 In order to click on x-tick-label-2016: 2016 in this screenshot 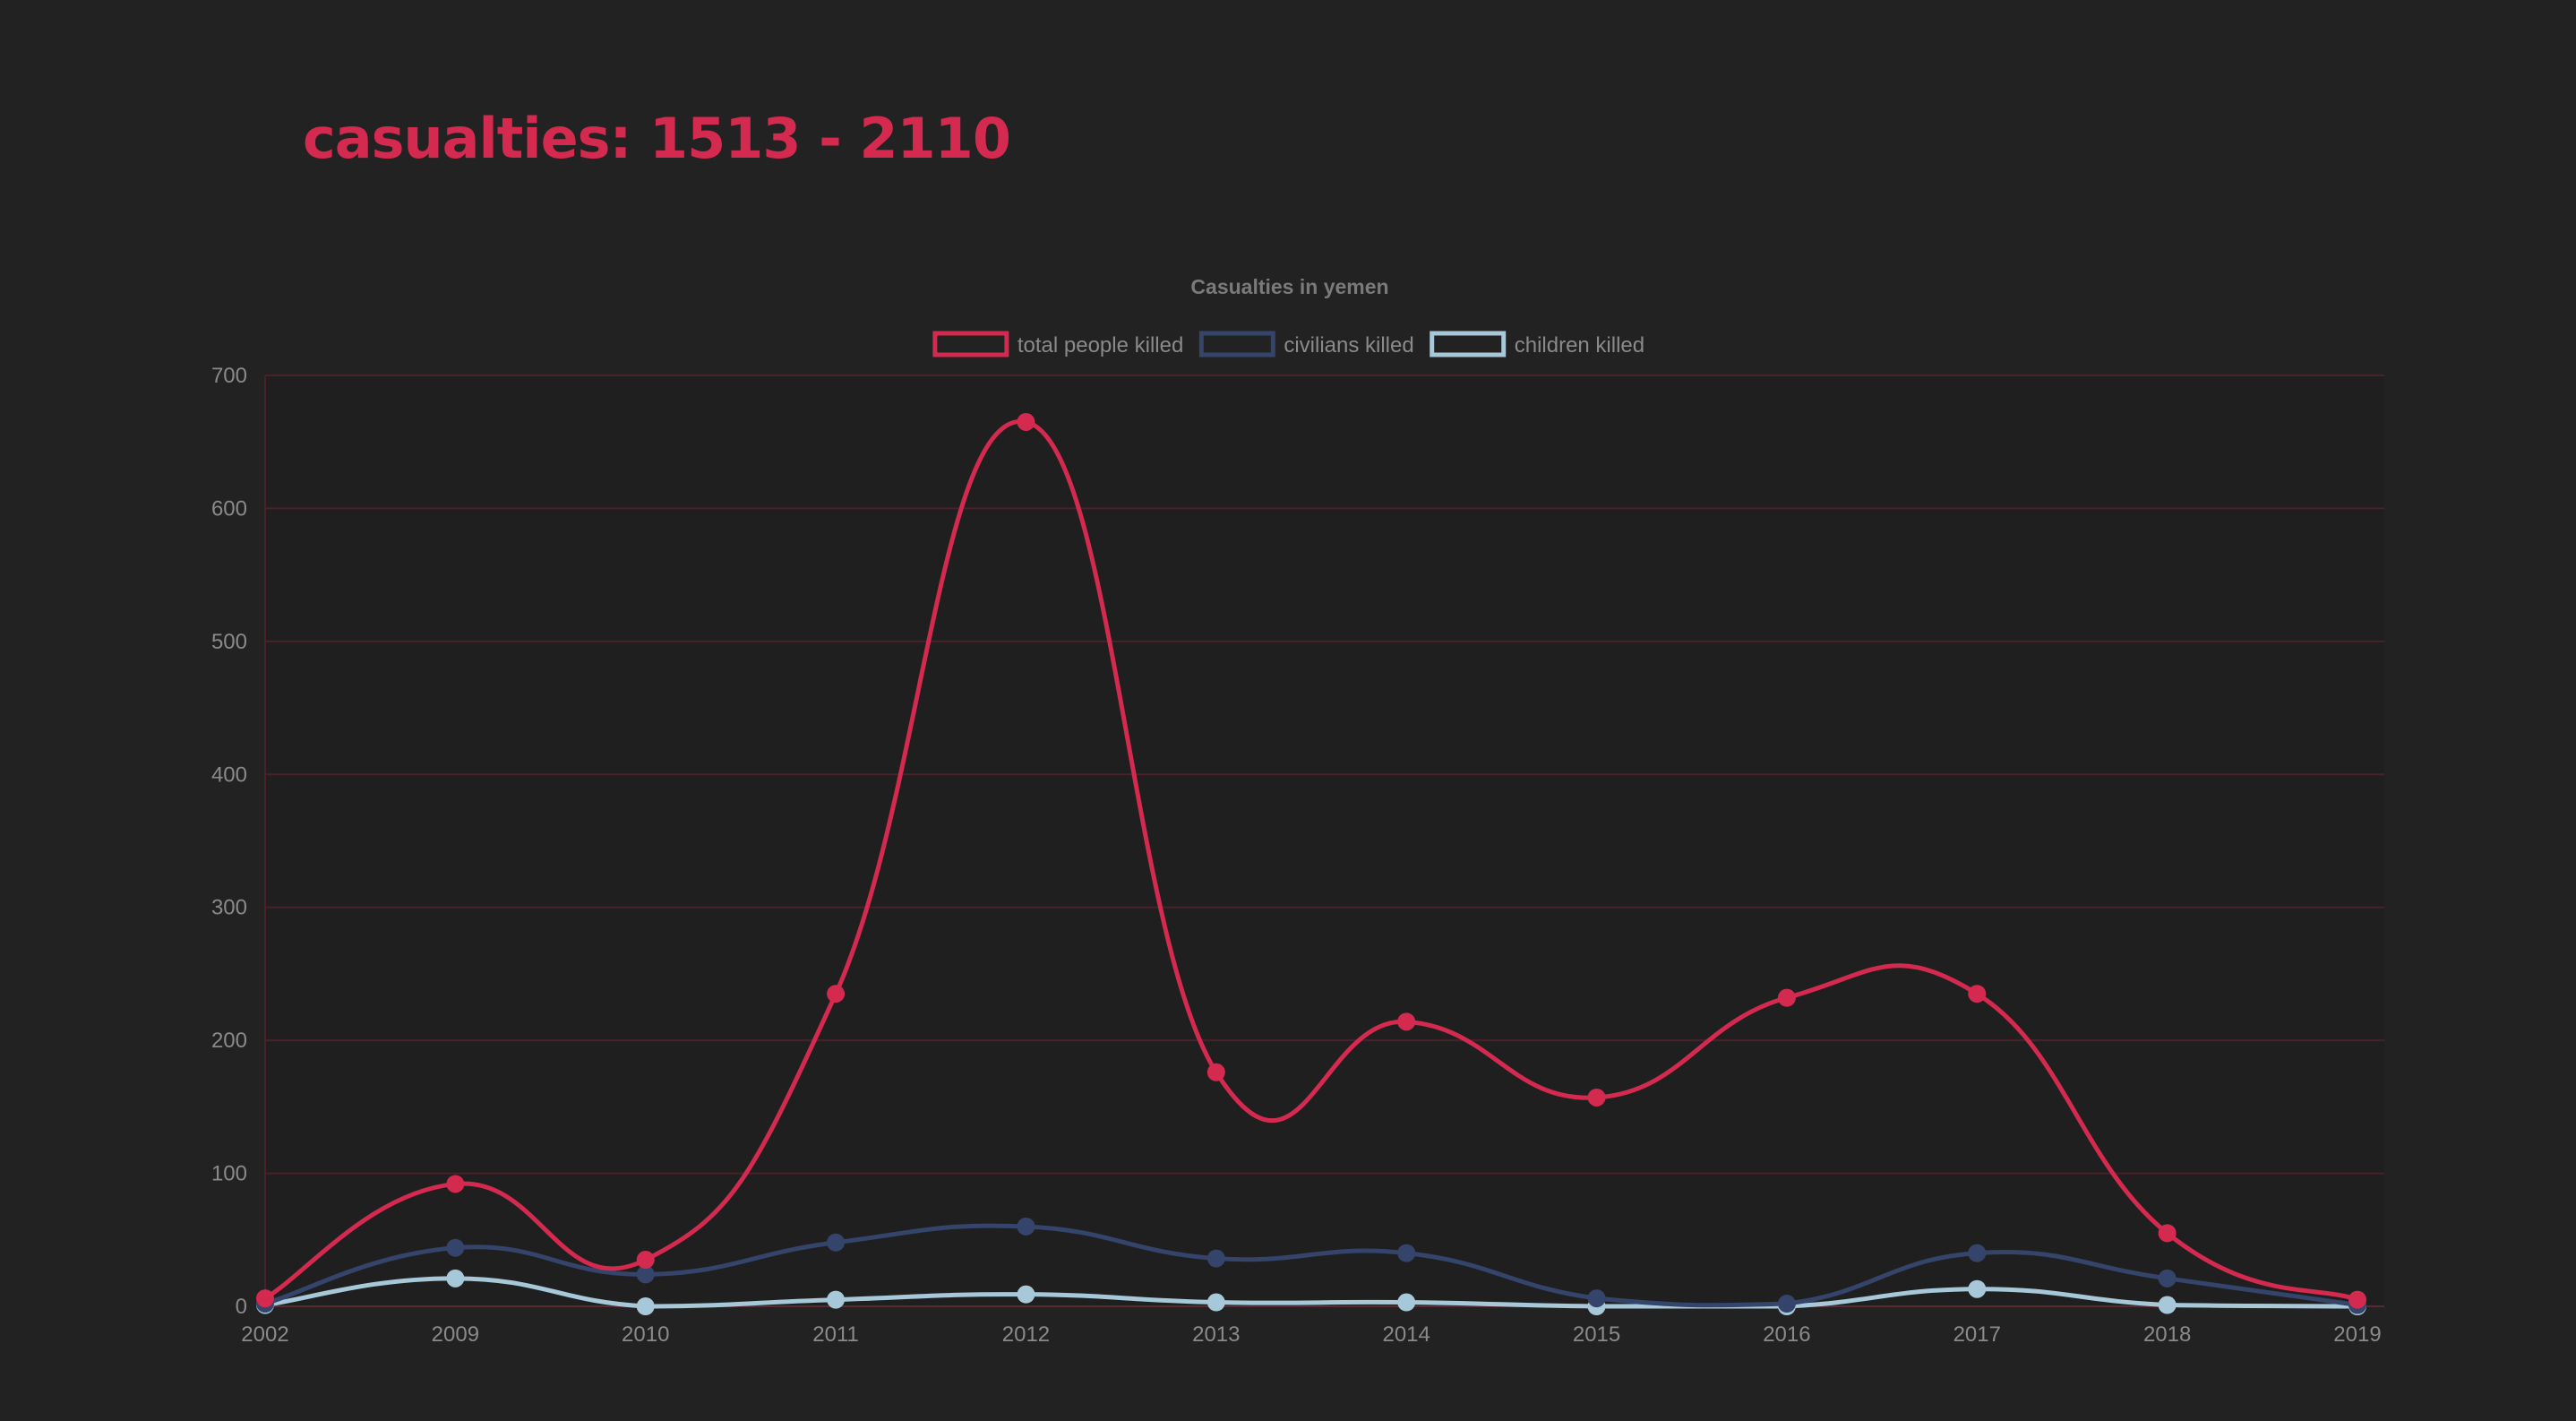, I will do `click(1786, 1334)`.